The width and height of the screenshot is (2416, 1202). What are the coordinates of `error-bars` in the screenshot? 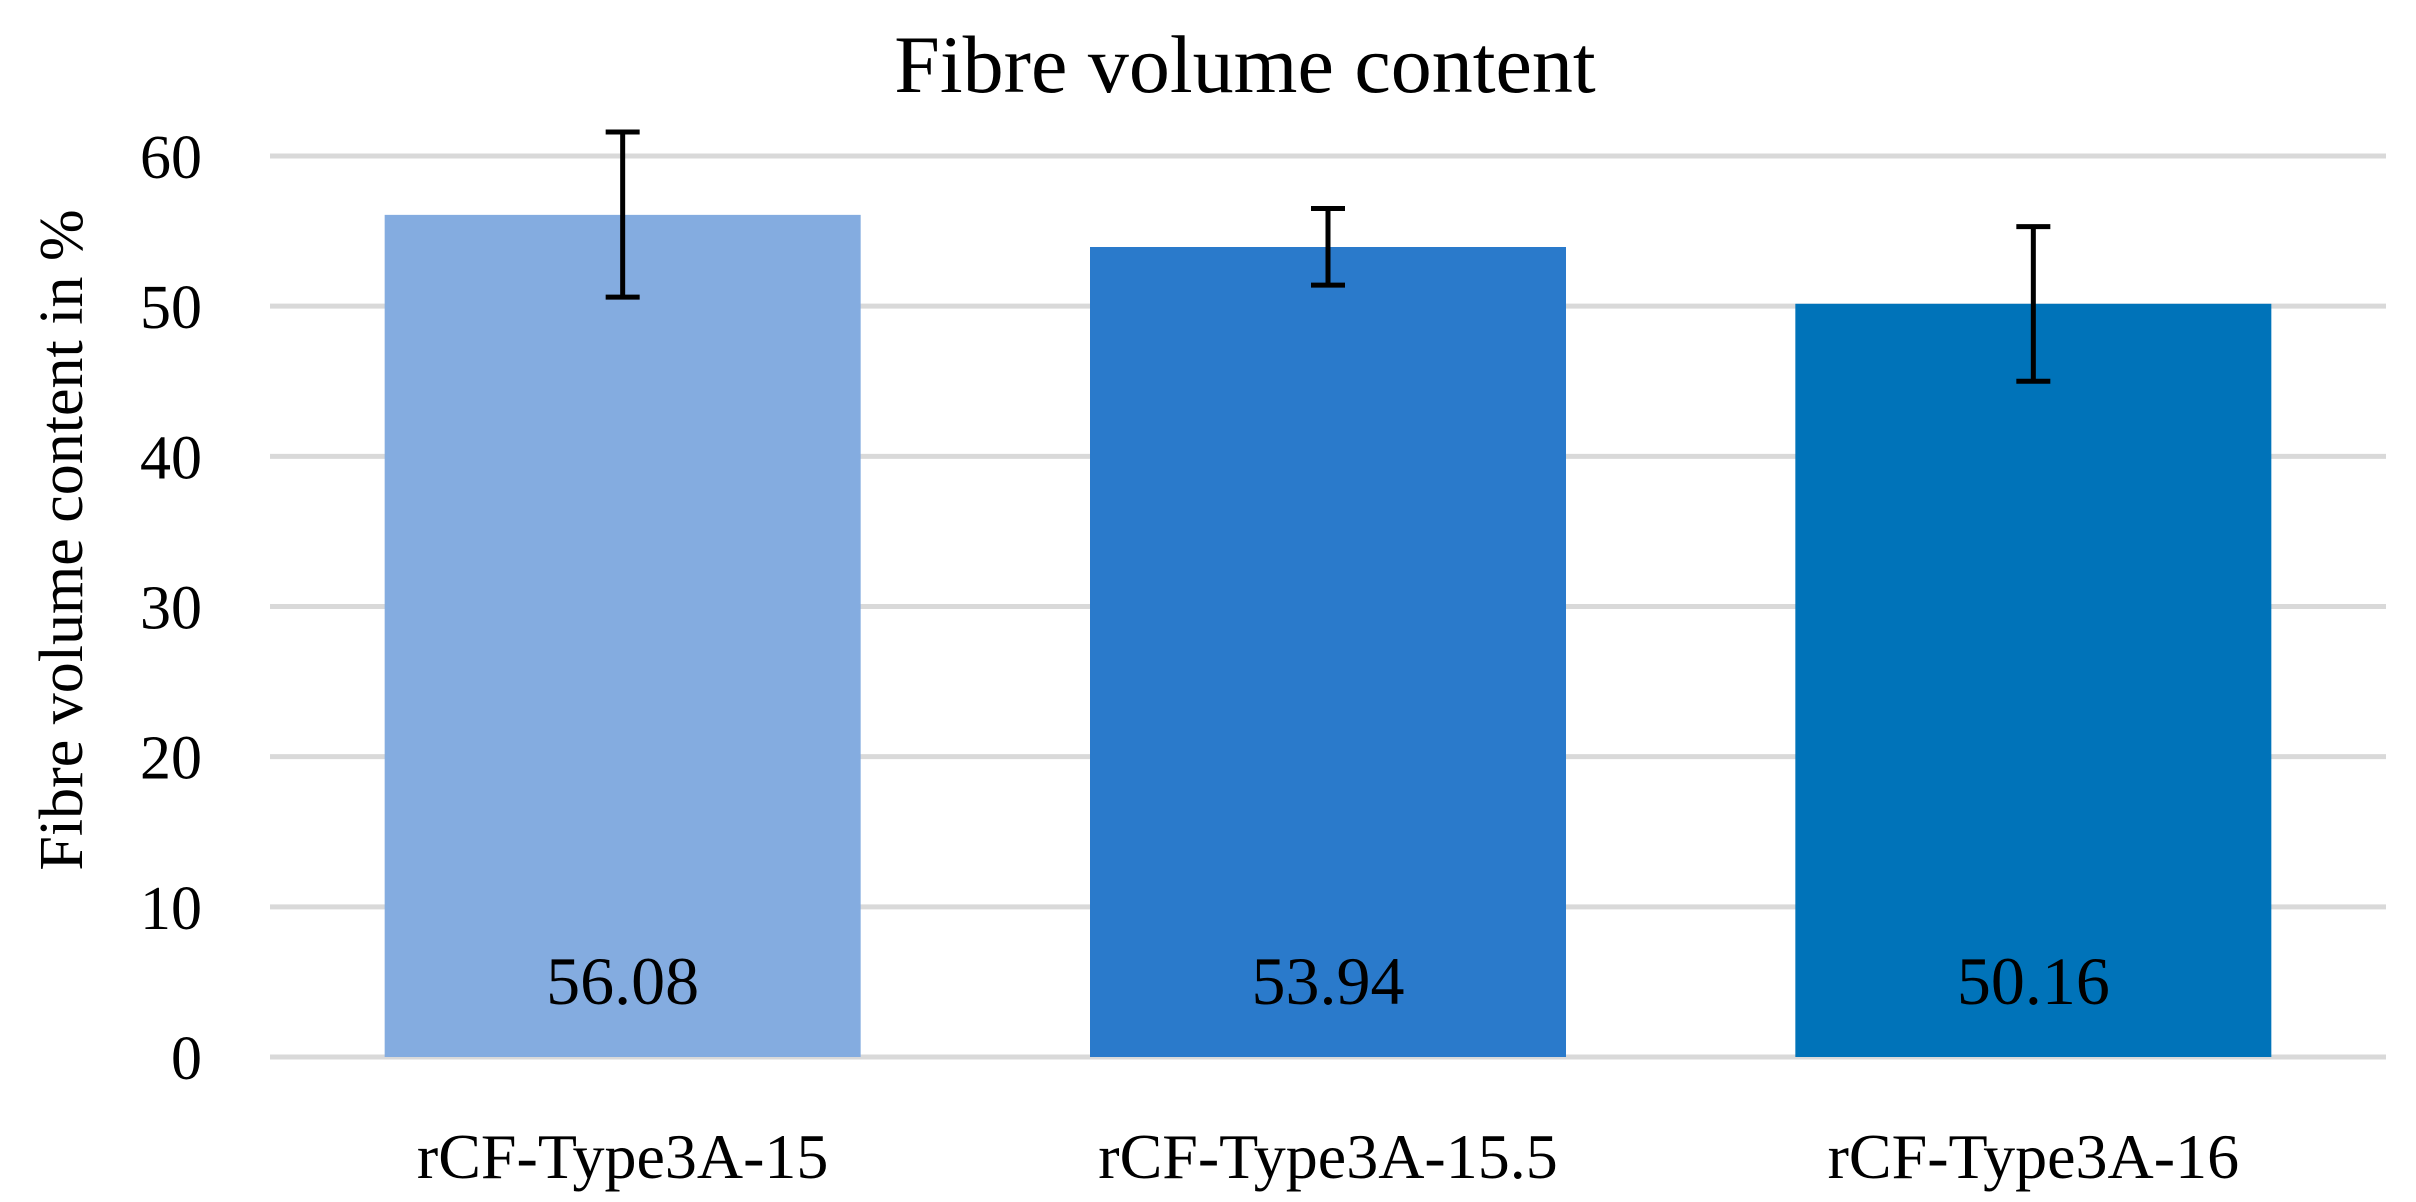 It's located at (1328, 256).